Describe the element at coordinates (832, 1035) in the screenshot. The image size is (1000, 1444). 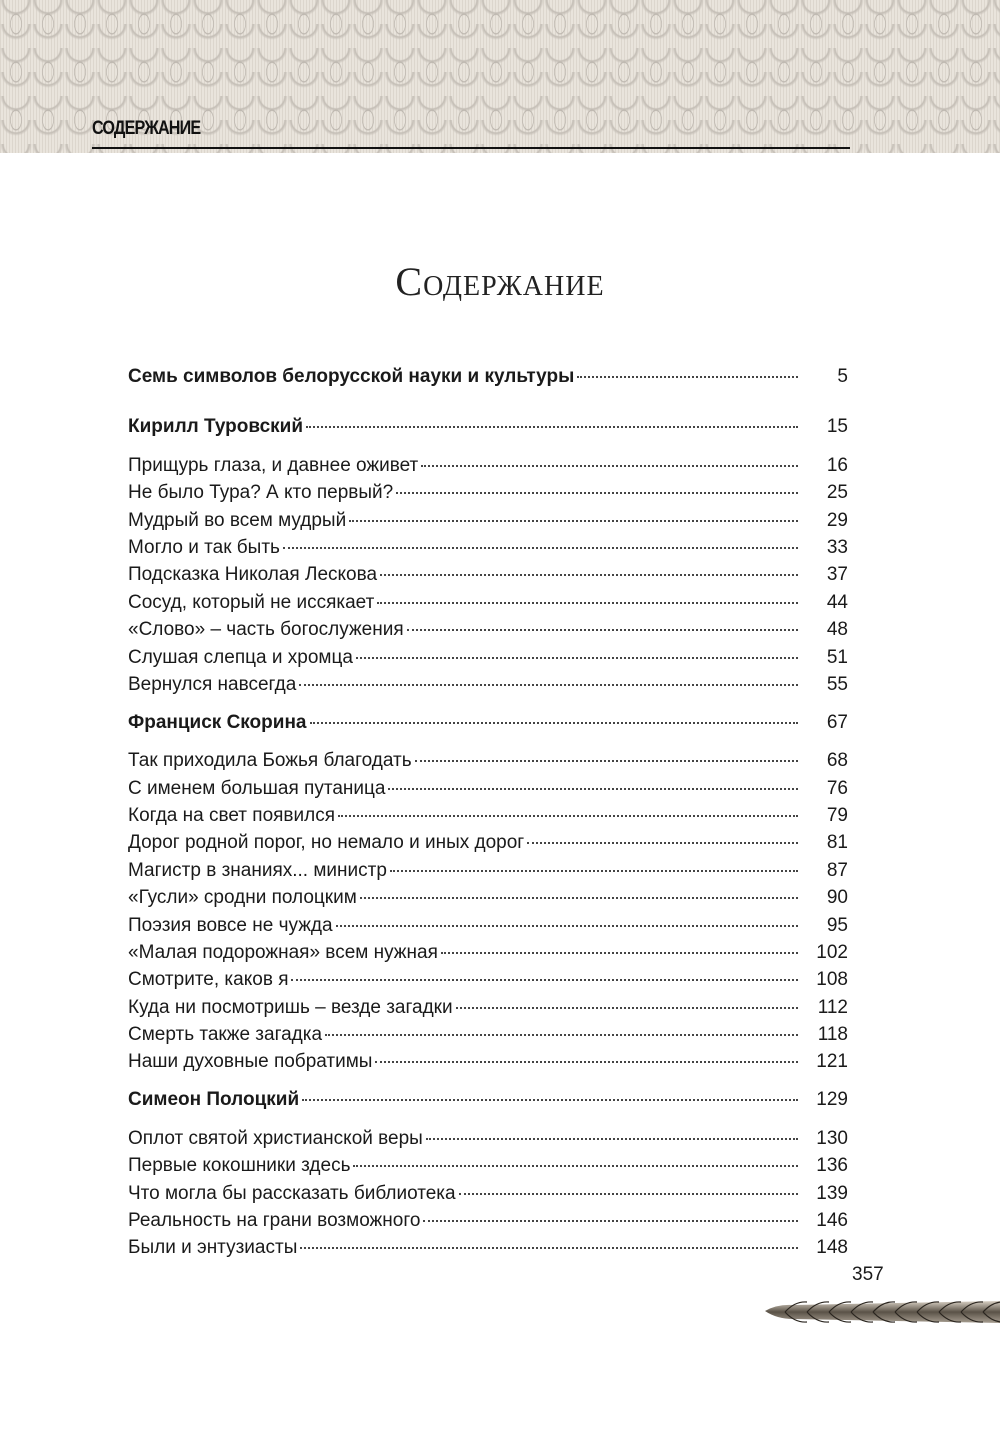
I see `toc-page-number: 118` at that location.